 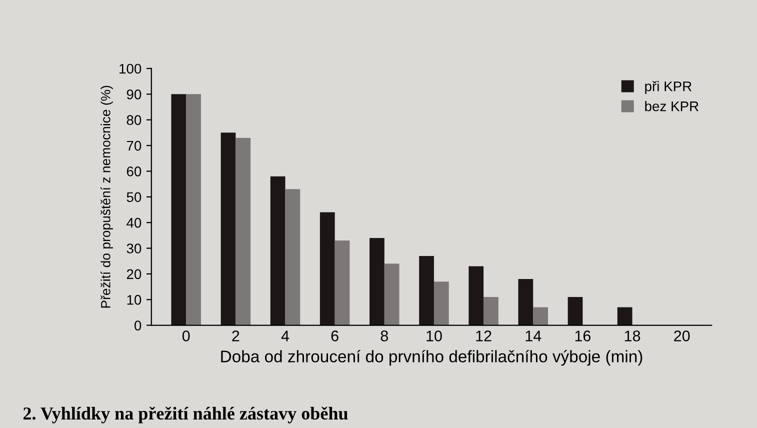 What do you see at coordinates (134, 299) in the screenshot?
I see `y-tick-label: 10` at bounding box center [134, 299].